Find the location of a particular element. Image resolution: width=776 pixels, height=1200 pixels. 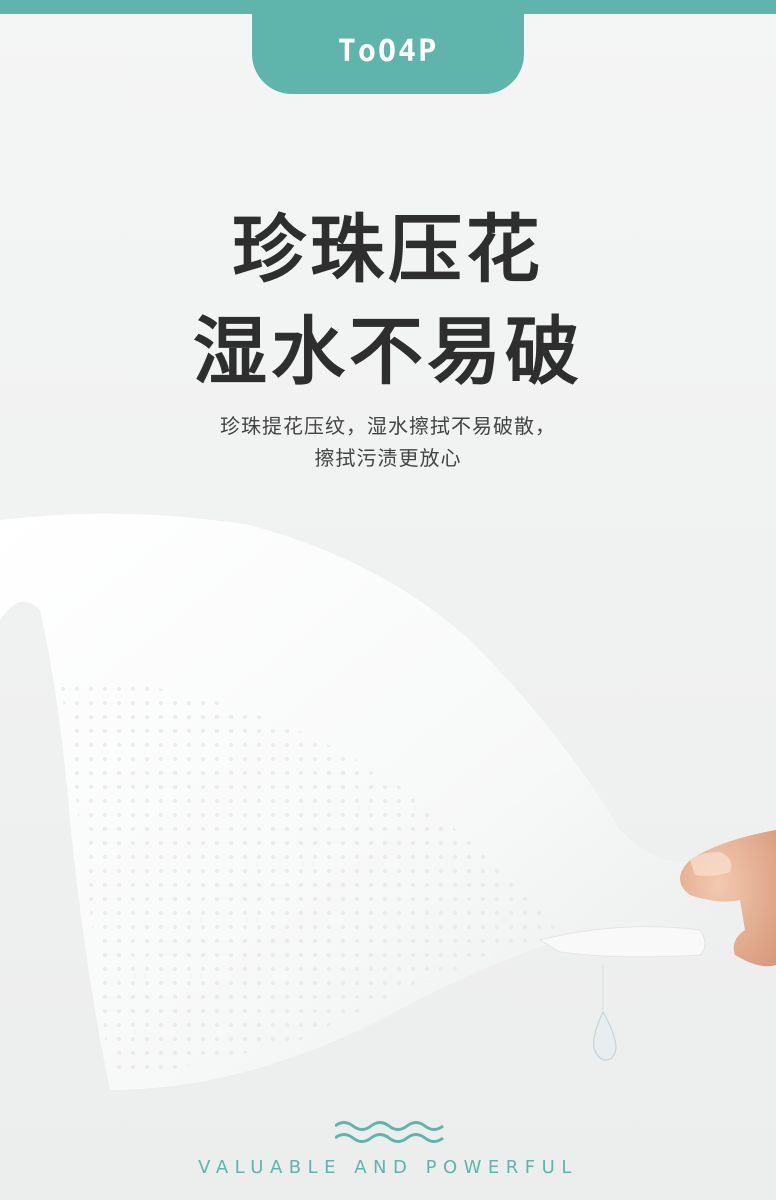

brand-logo-badge: ToO4P is located at coordinates (388, 51).